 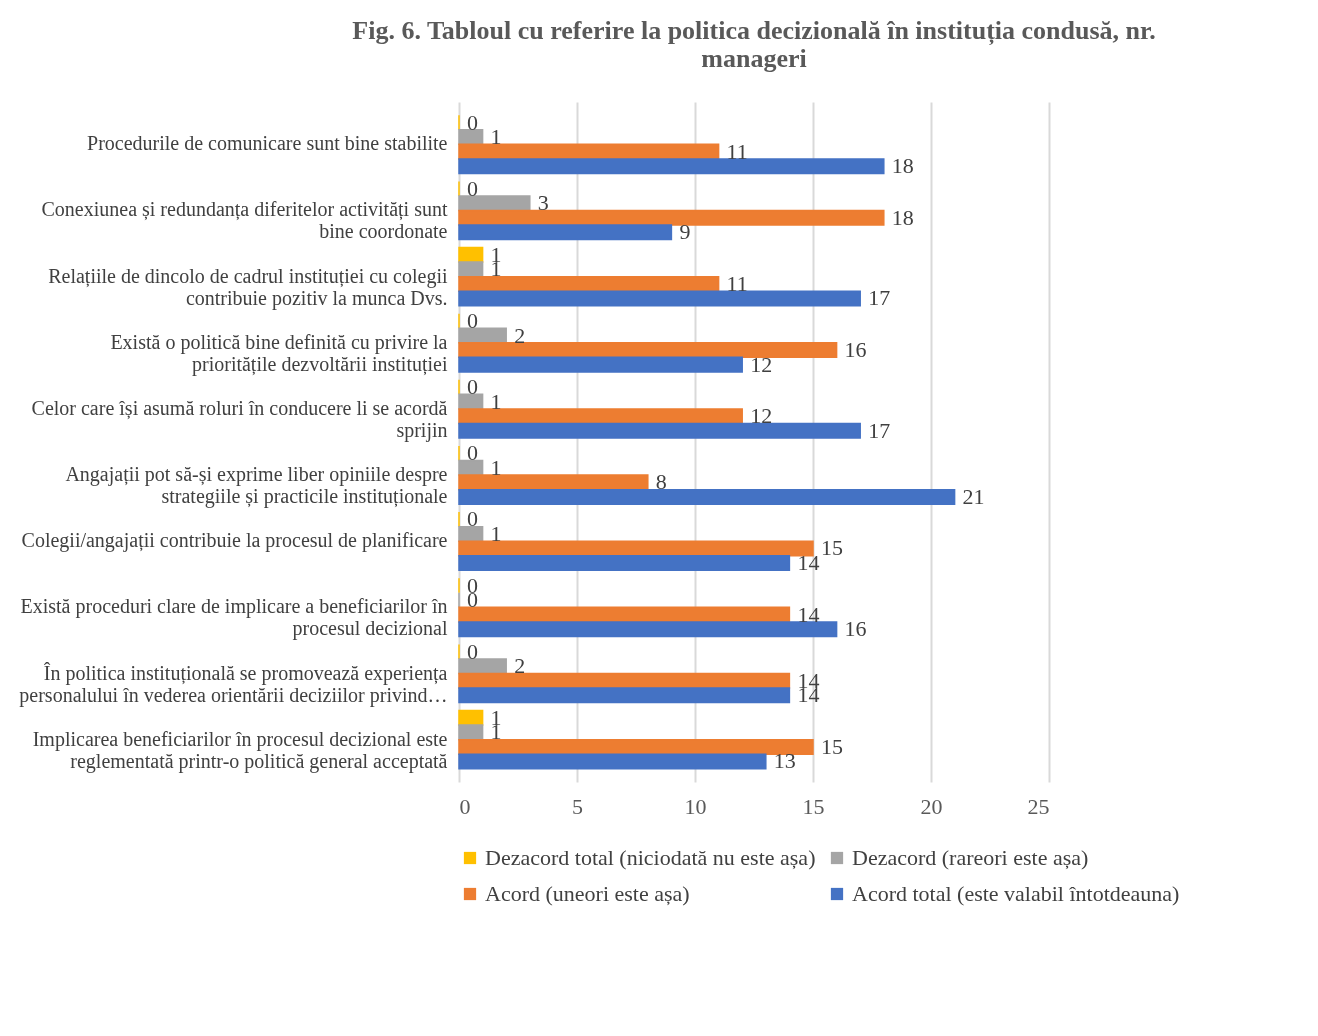 I want to click on x-tick-label: 20, so click(x=931, y=806).